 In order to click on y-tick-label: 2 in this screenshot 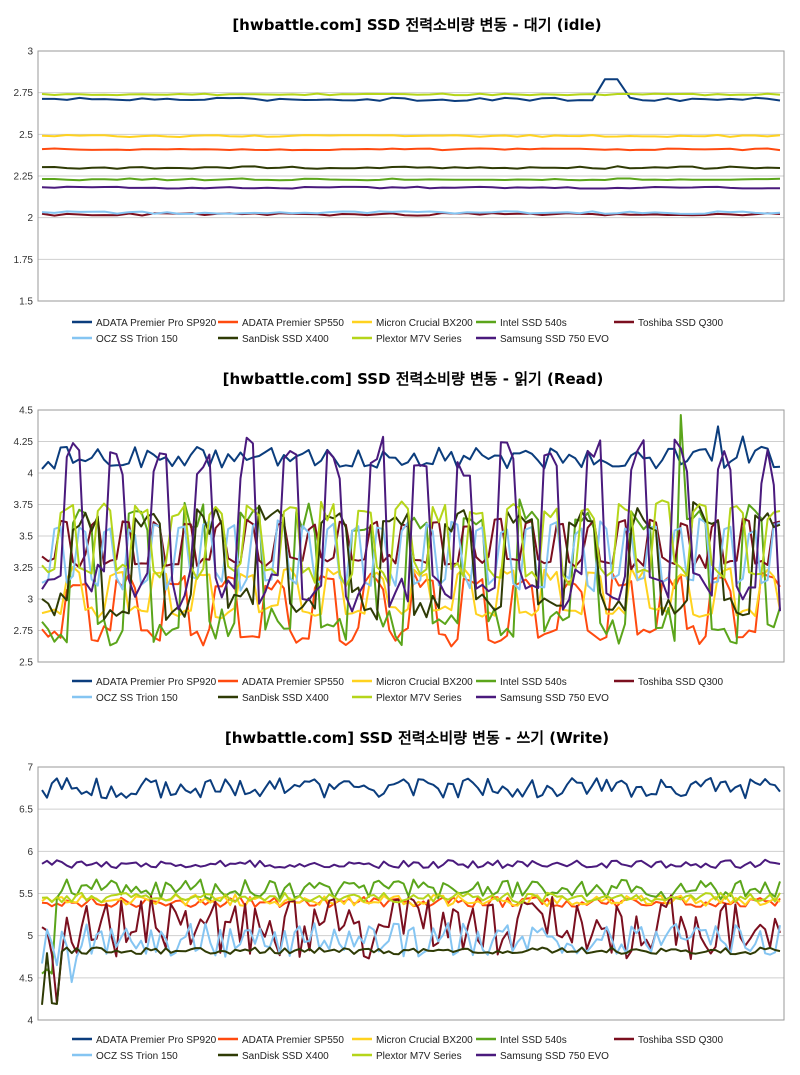, I will do `click(30, 218)`.